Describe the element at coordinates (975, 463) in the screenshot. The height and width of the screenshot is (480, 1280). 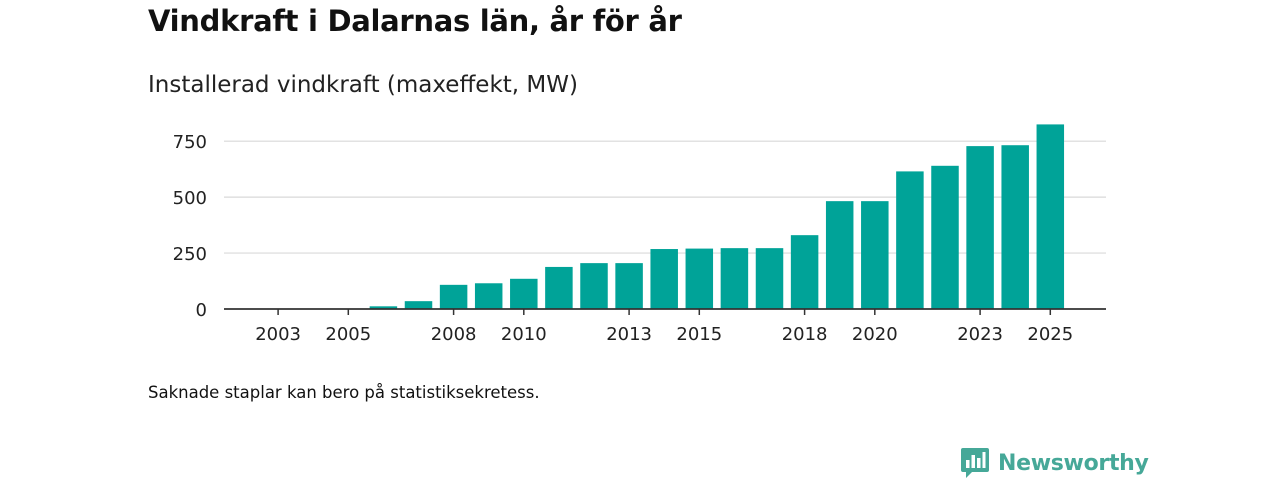
I see `newsworthy-logo-icon` at that location.